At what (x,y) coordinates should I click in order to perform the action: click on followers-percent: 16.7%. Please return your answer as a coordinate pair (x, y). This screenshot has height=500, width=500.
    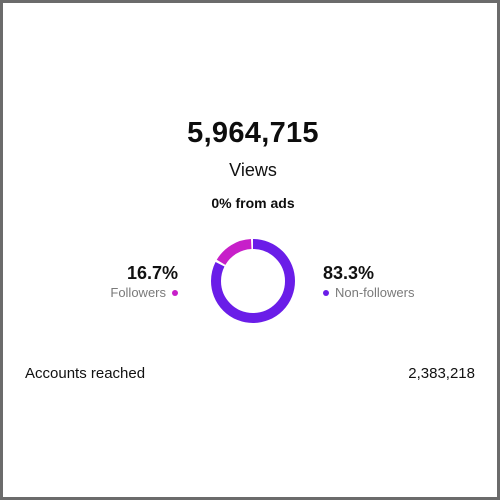
    Looking at the image, I should click on (152, 273).